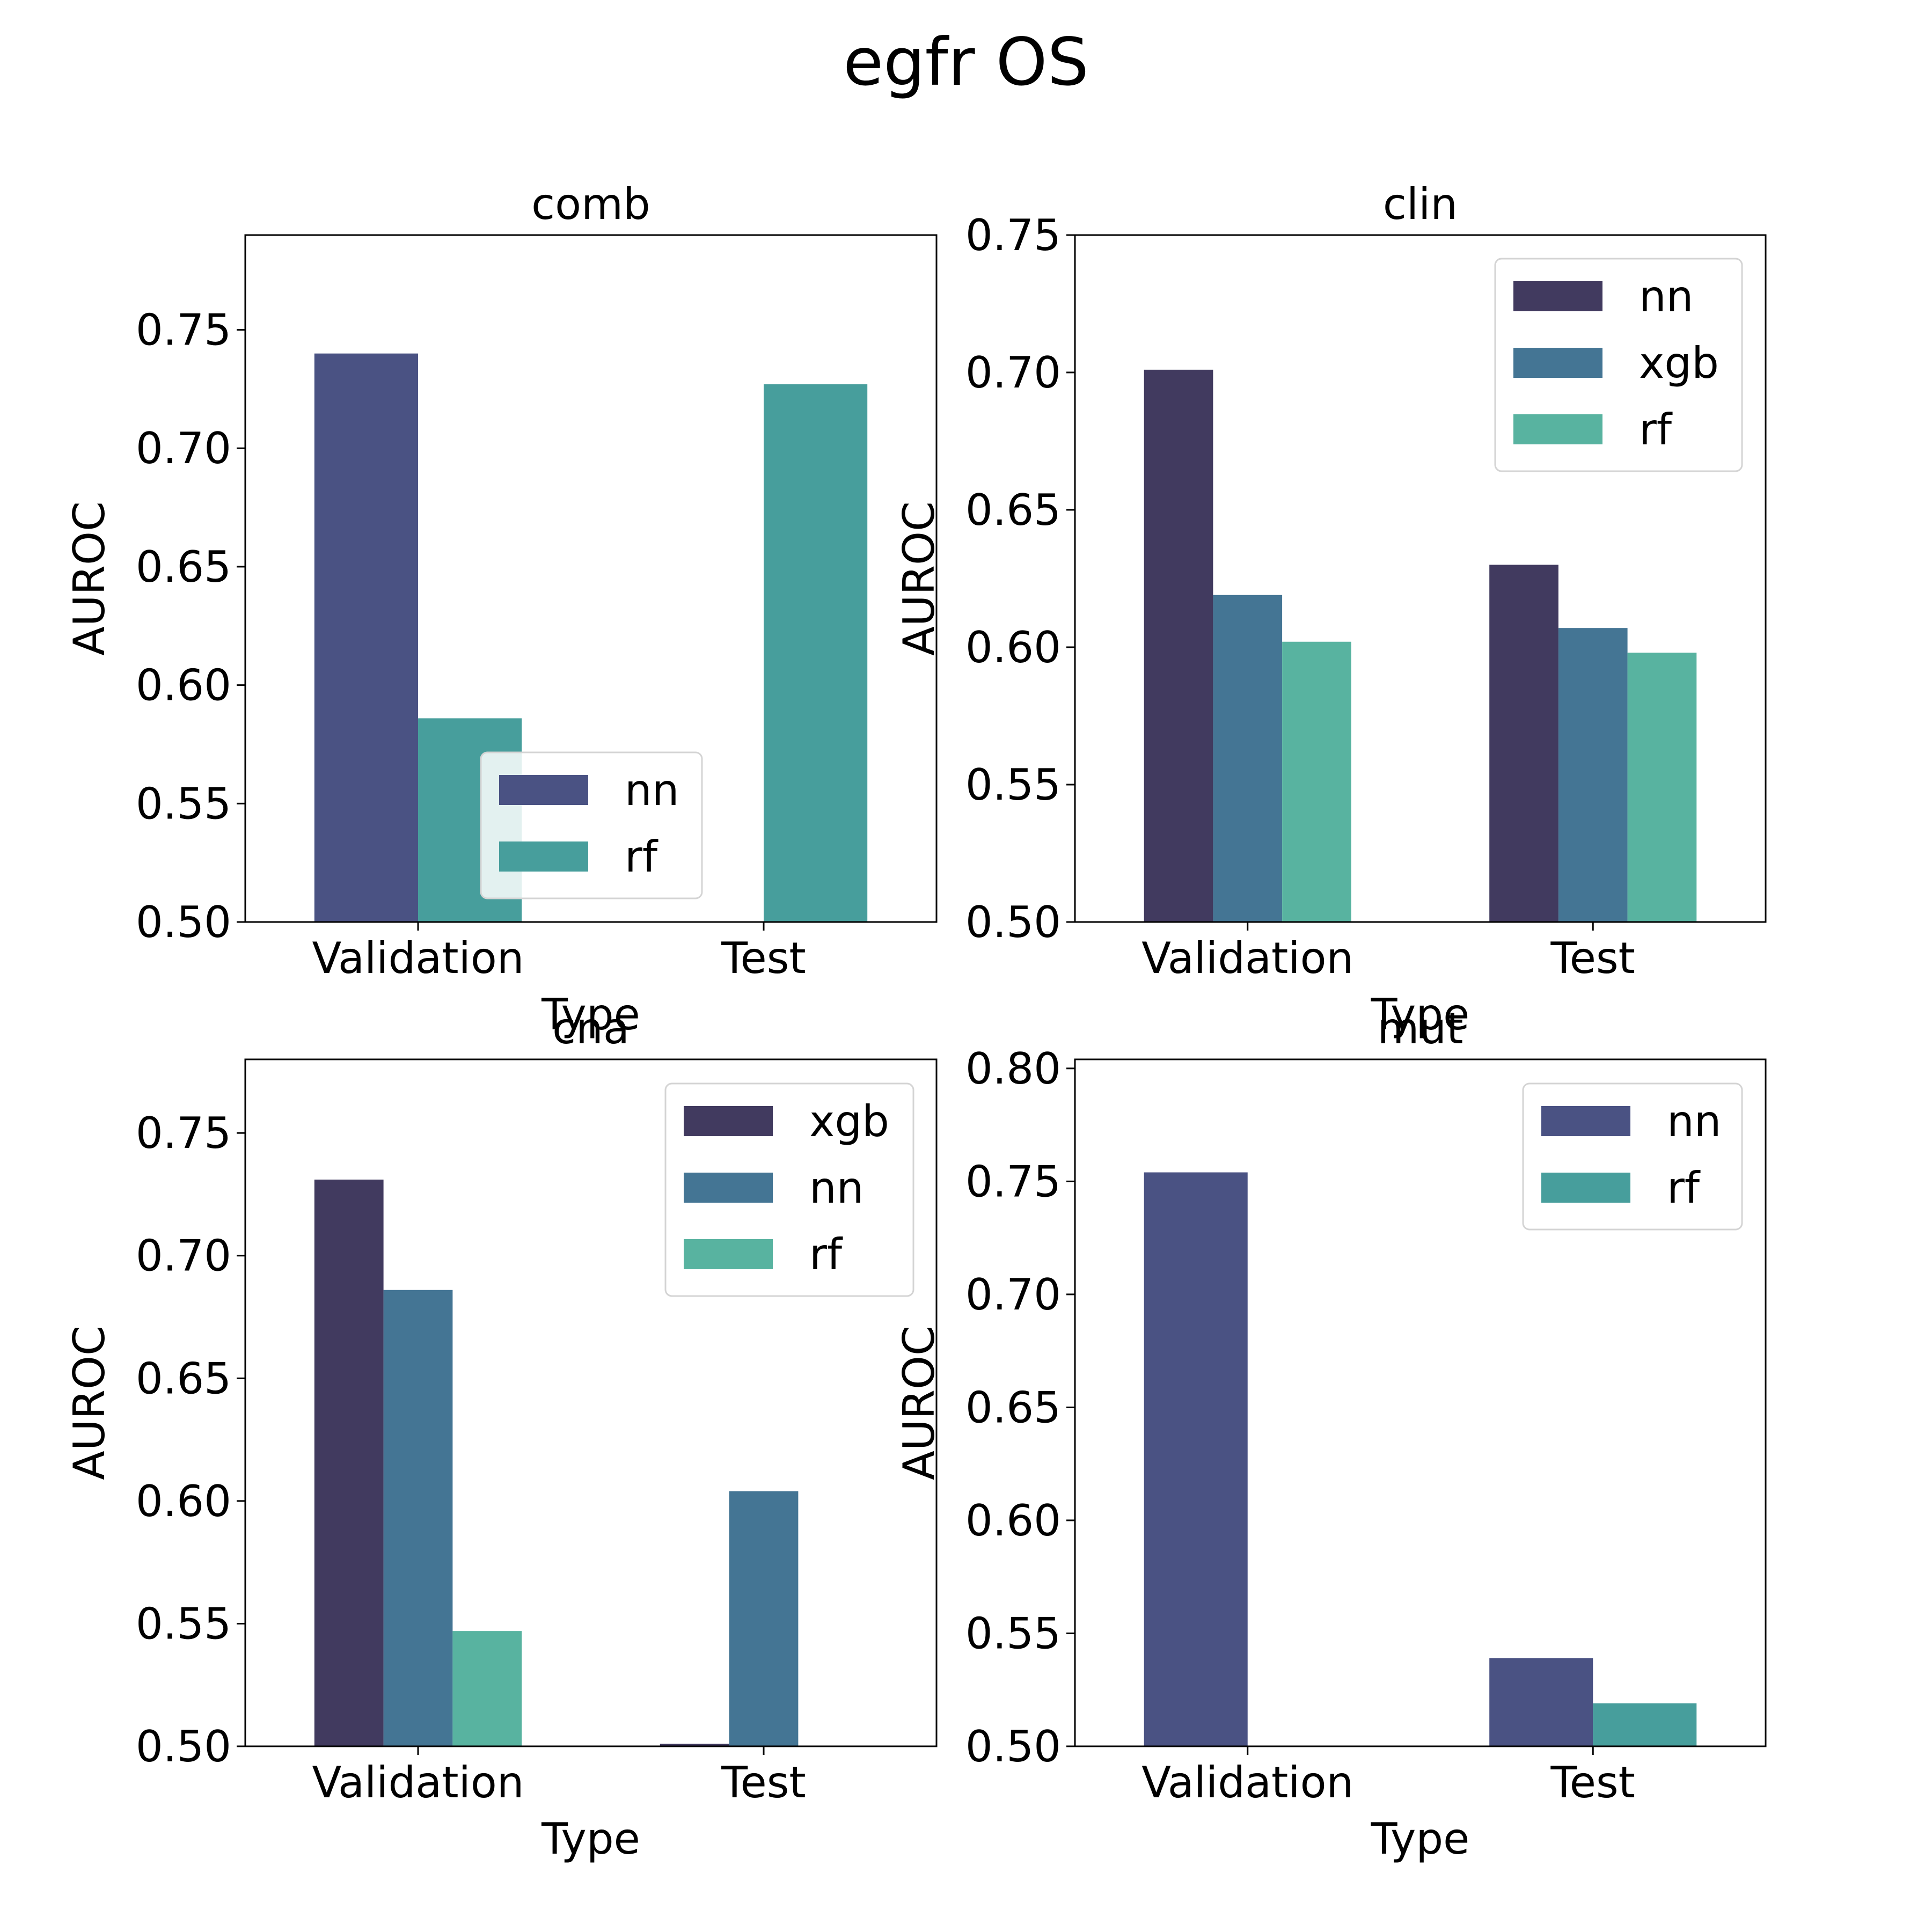 The image size is (1932, 1932). I want to click on subplot-title: cna, so click(591, 1028).